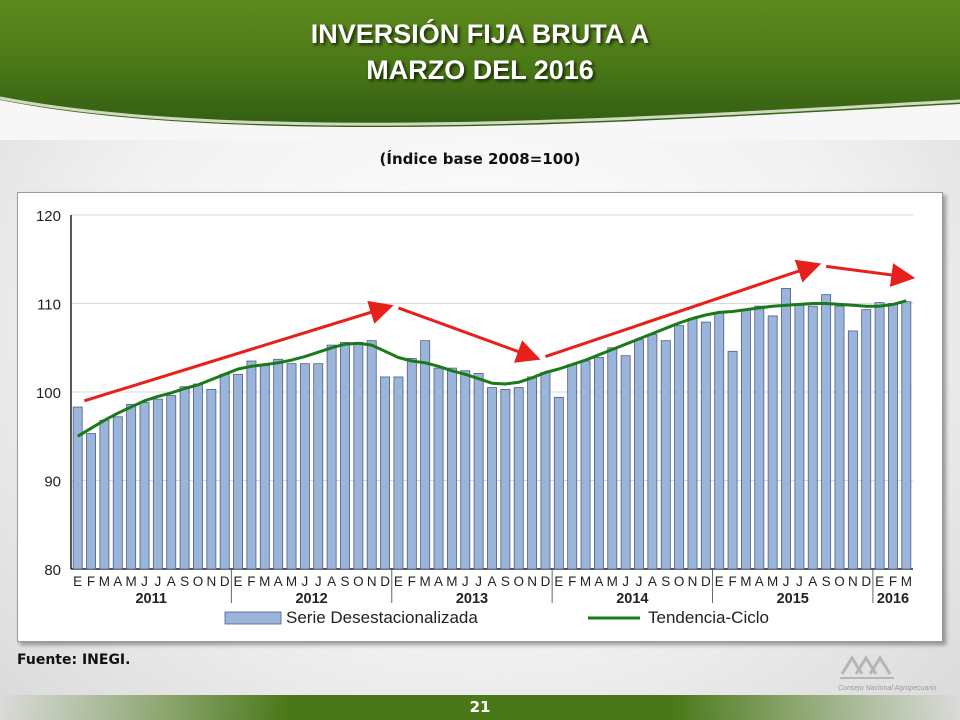 This screenshot has width=960, height=720. I want to click on year-label: 2015, so click(793, 599).